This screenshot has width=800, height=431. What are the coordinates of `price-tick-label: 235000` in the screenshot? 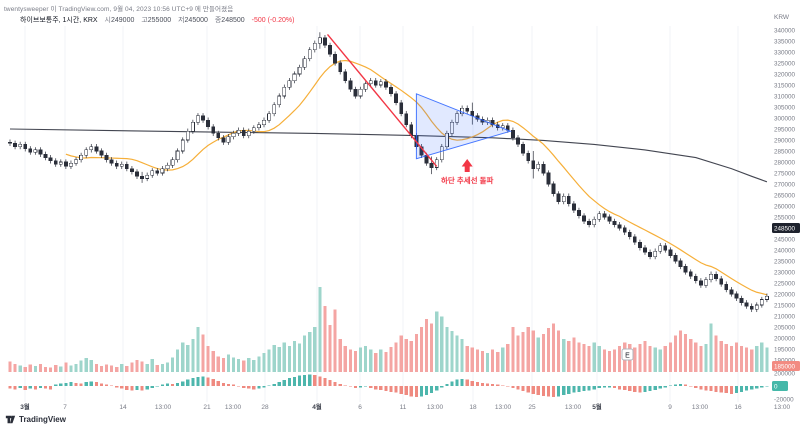 It's located at (785, 261).